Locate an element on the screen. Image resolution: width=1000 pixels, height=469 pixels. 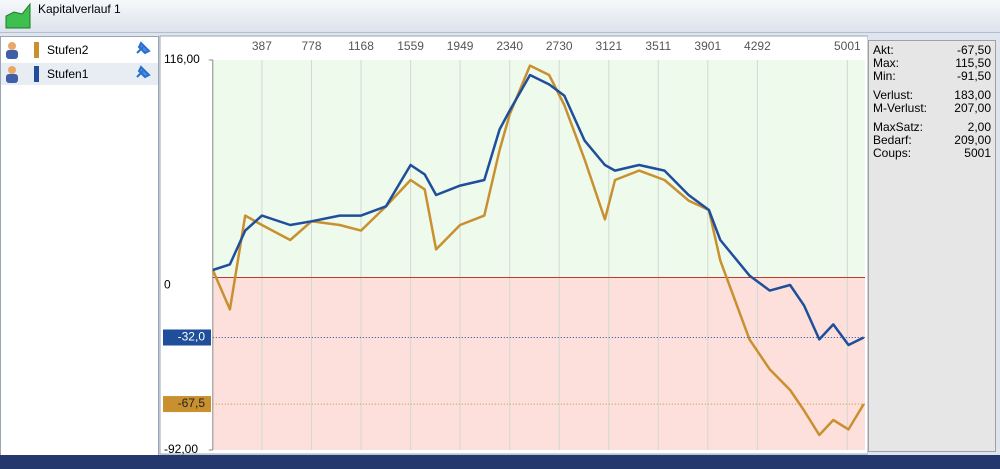
stat-label: Verlust: is located at coordinates (893, 95).